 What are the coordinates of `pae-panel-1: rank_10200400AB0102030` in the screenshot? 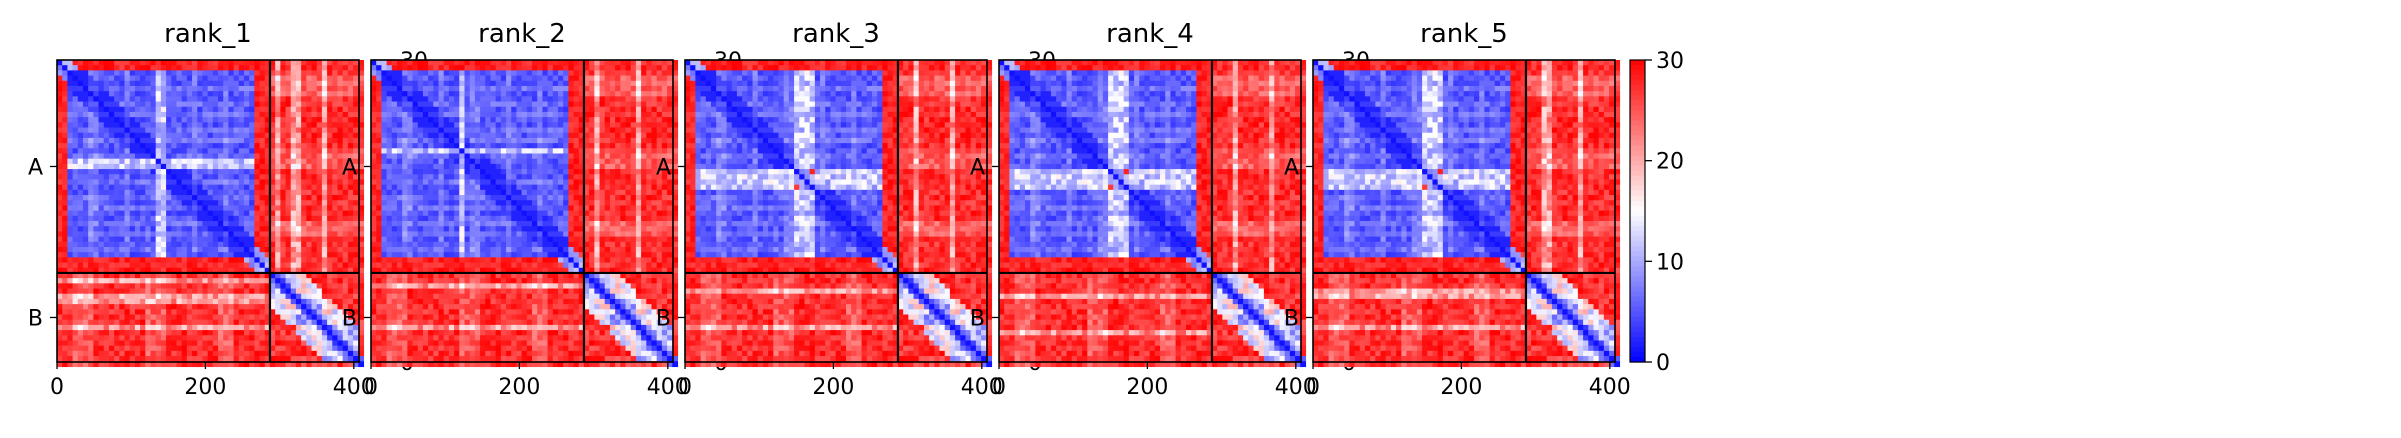 It's located at (228, 209).